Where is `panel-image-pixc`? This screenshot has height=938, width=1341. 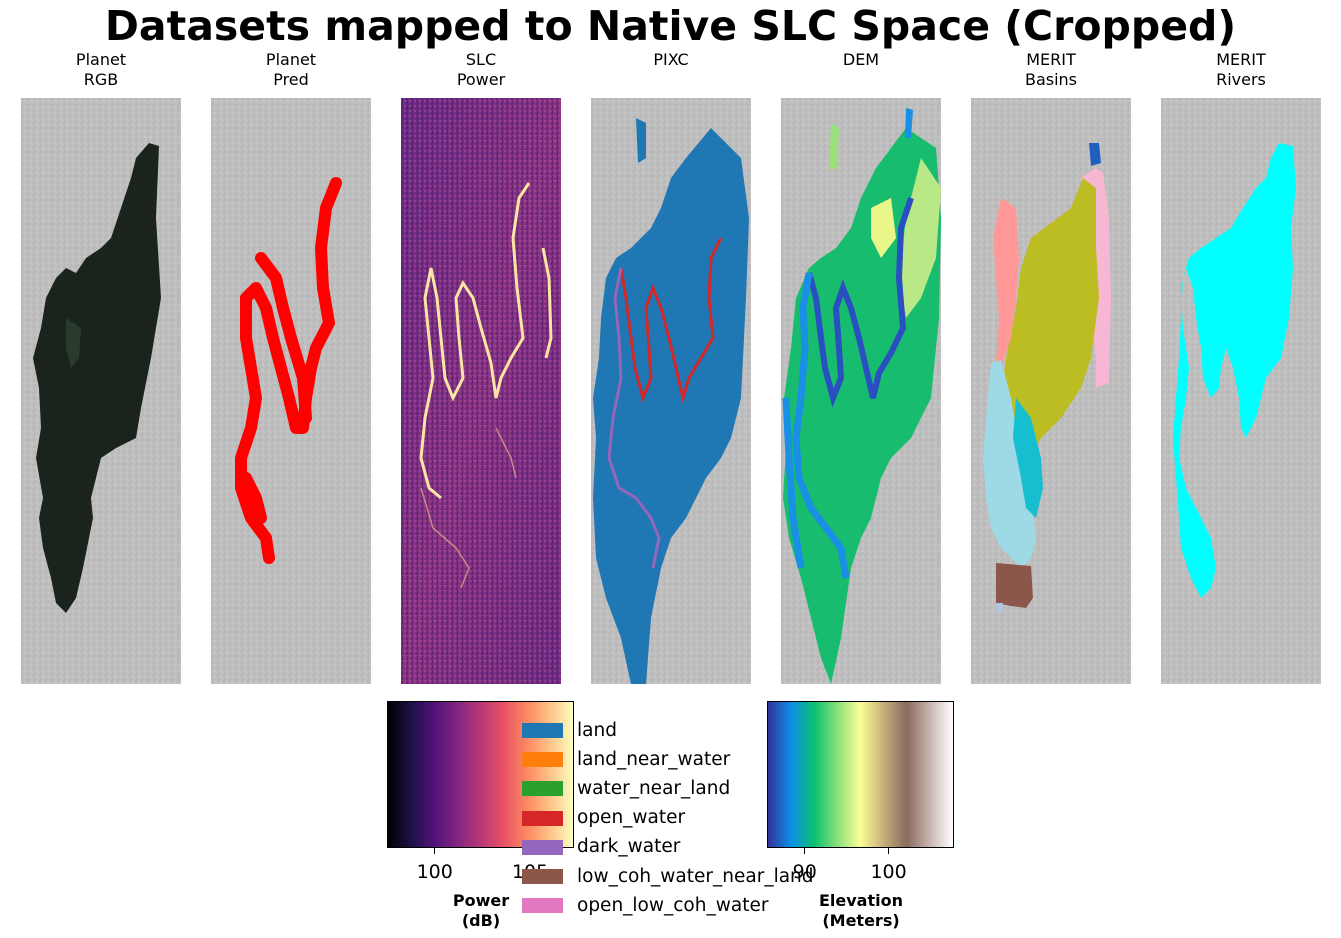 panel-image-pixc is located at coordinates (671, 391).